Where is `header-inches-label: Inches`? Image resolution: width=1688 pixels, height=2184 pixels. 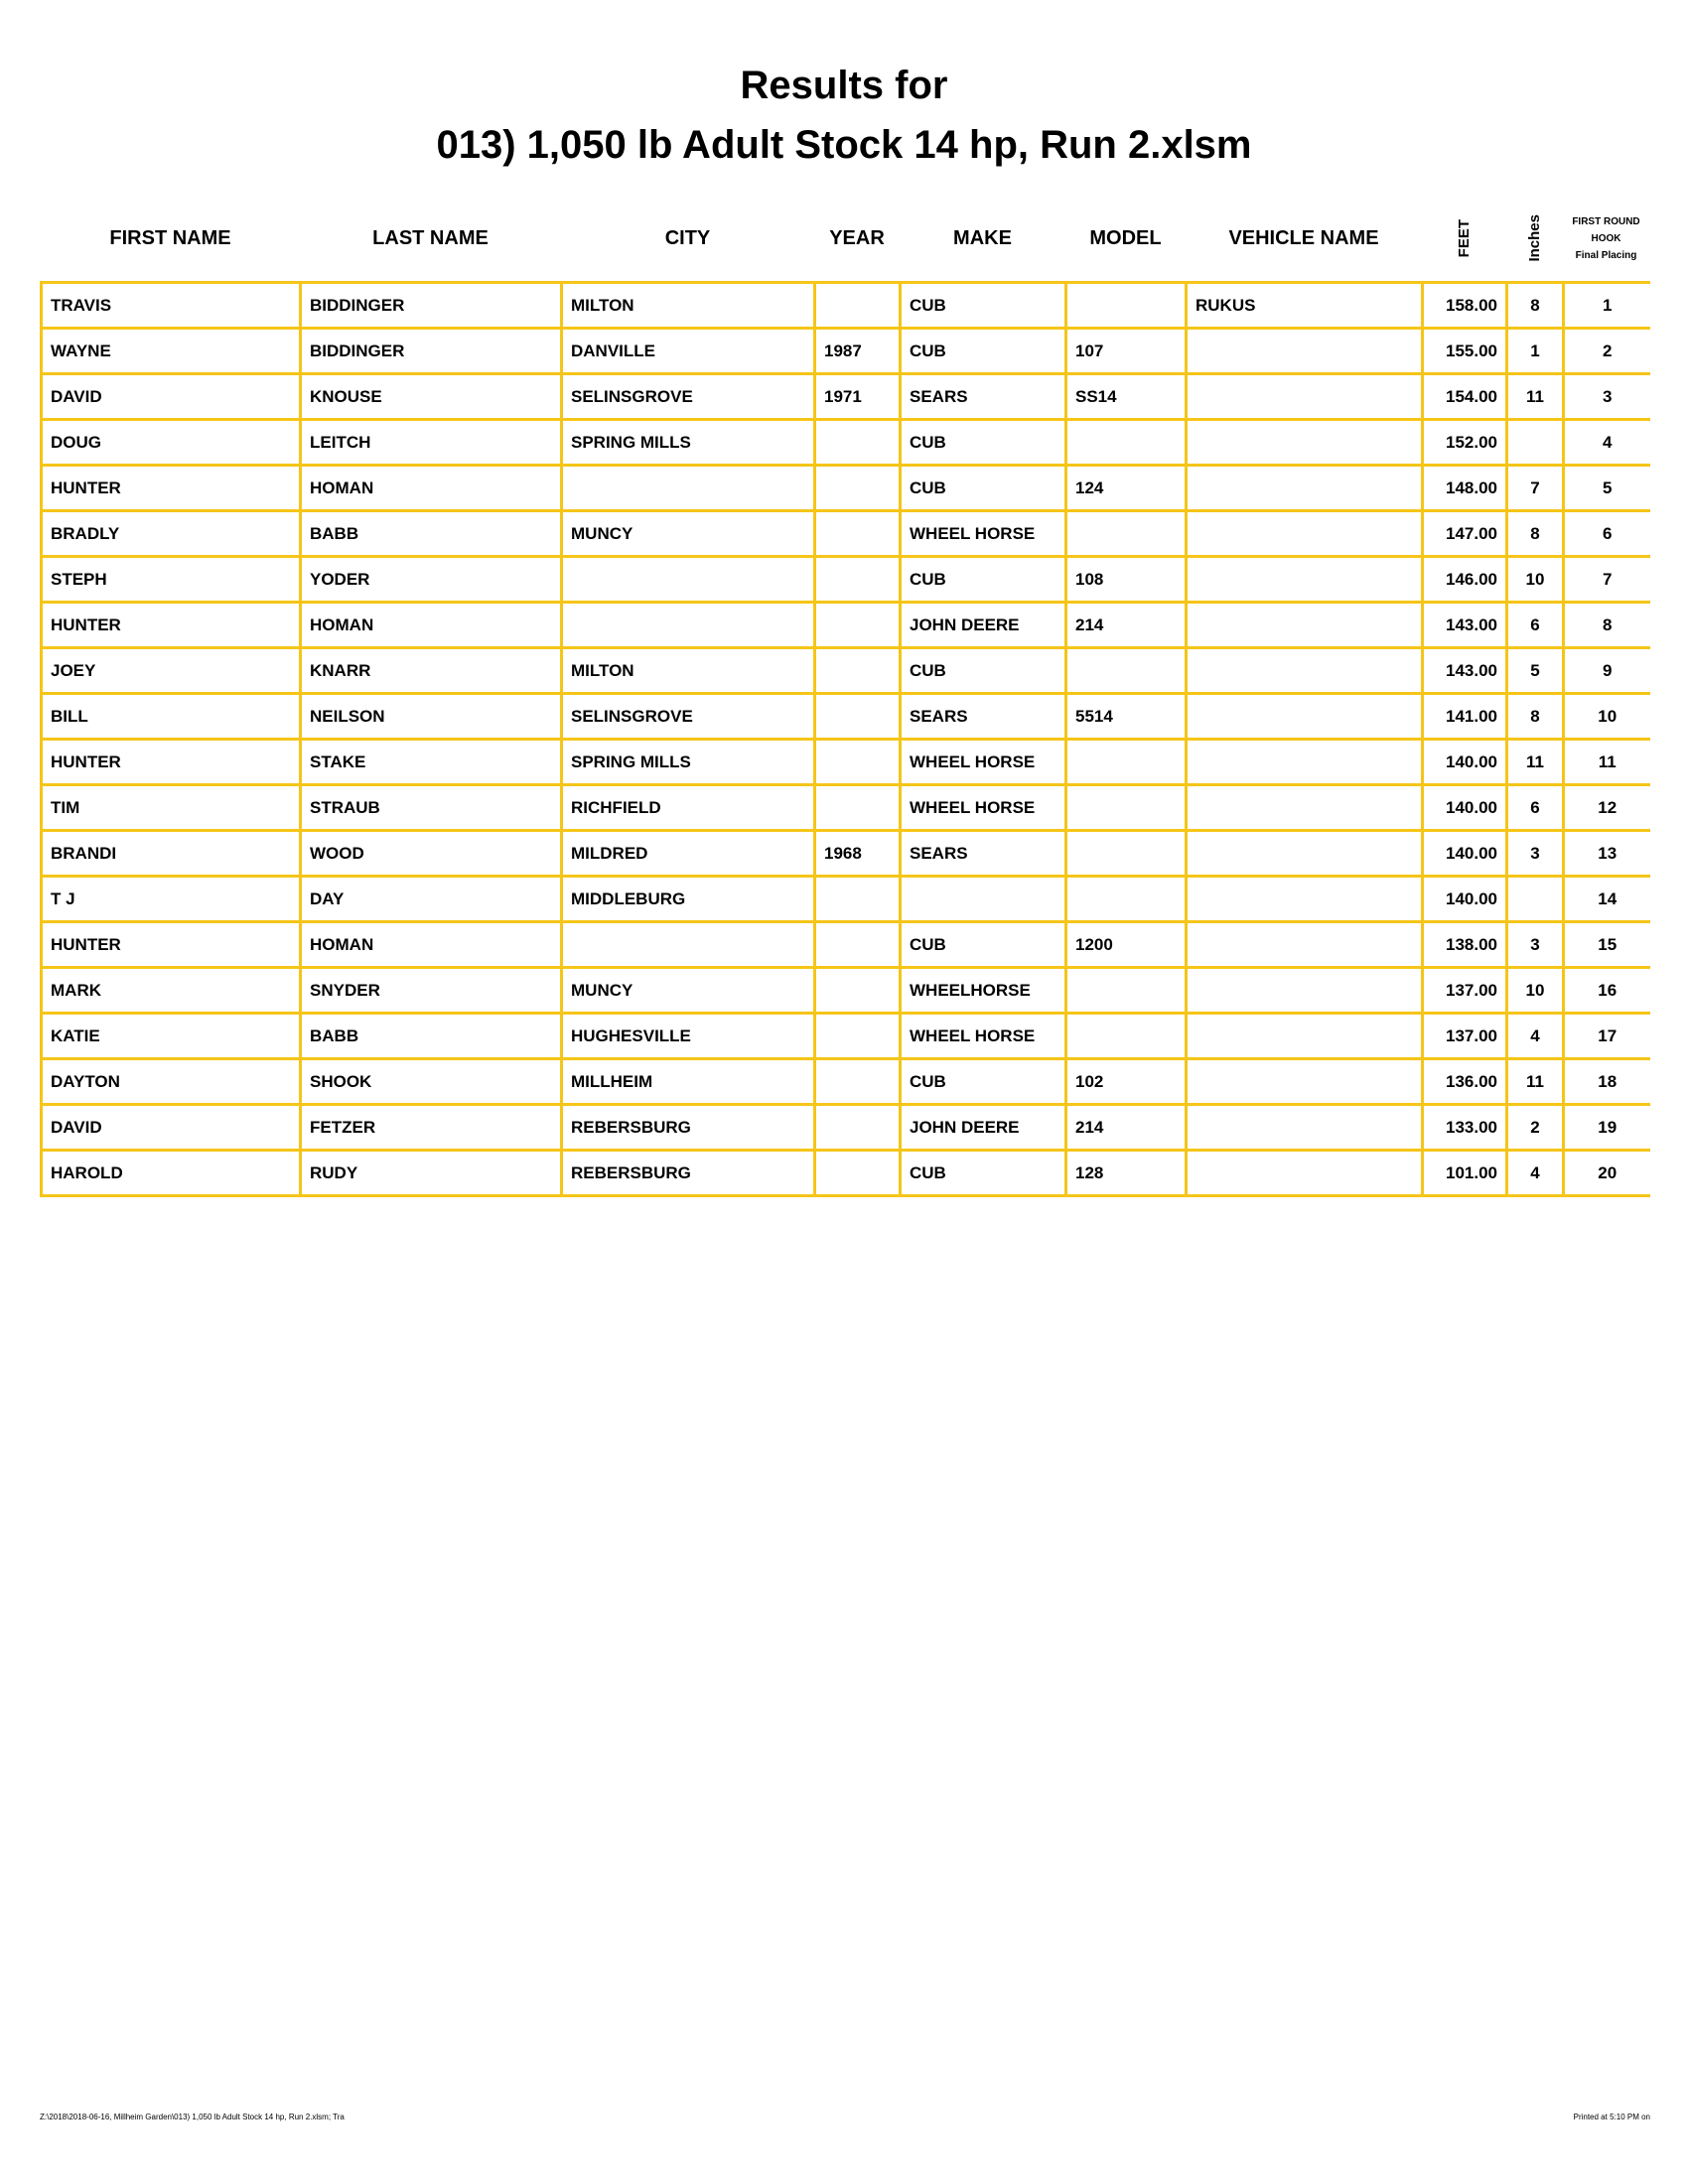 header-inches-label: Inches is located at coordinates (1534, 238).